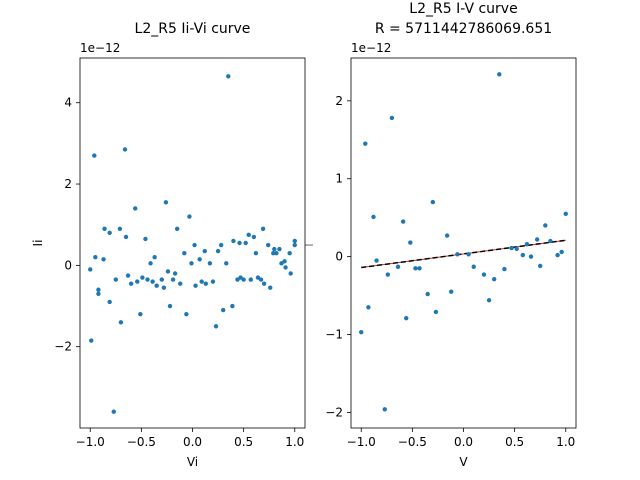  I want to click on fit-line, so click(463, 254).